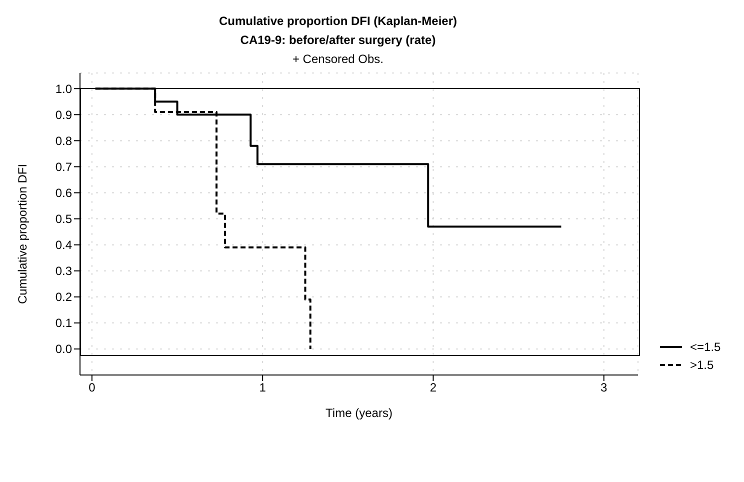 The image size is (744, 482). I want to click on legend-label: >1.5, so click(702, 365).